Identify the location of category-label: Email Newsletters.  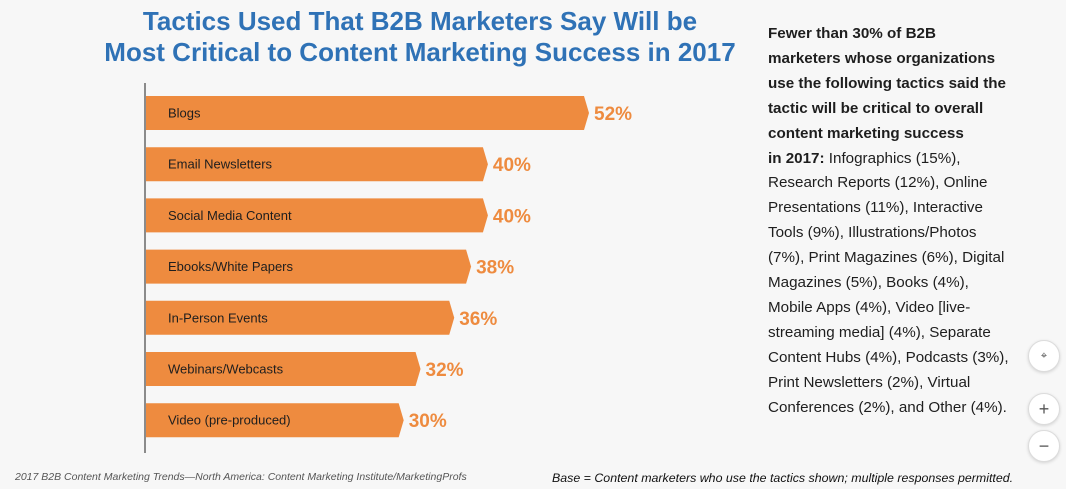
(220, 164).